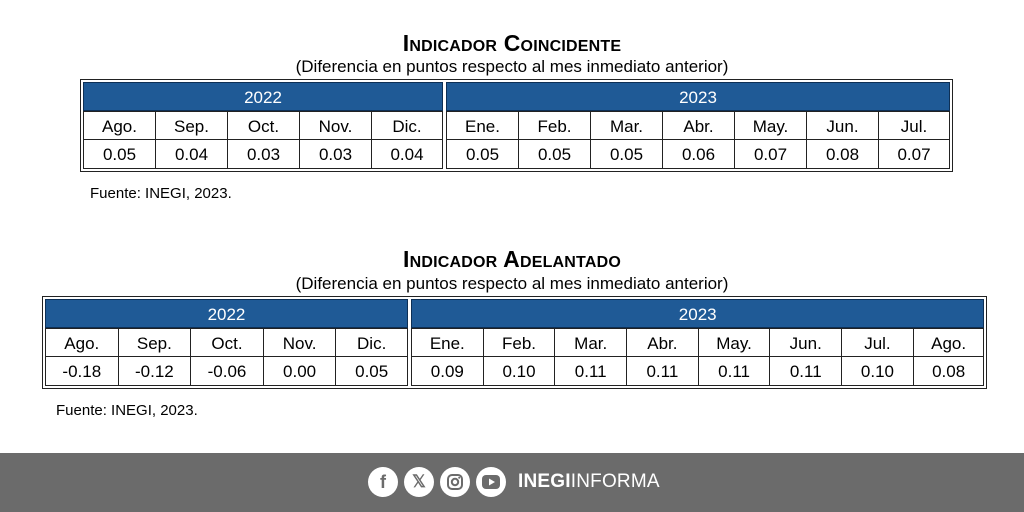 The image size is (1024, 512). I want to click on value-cell: 0.00, so click(299, 371).